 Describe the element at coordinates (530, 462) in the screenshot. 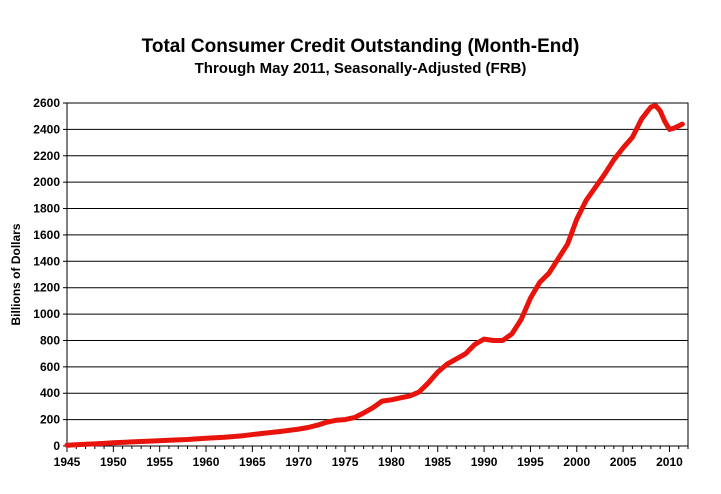

I see `x-tick-label: 1995` at that location.